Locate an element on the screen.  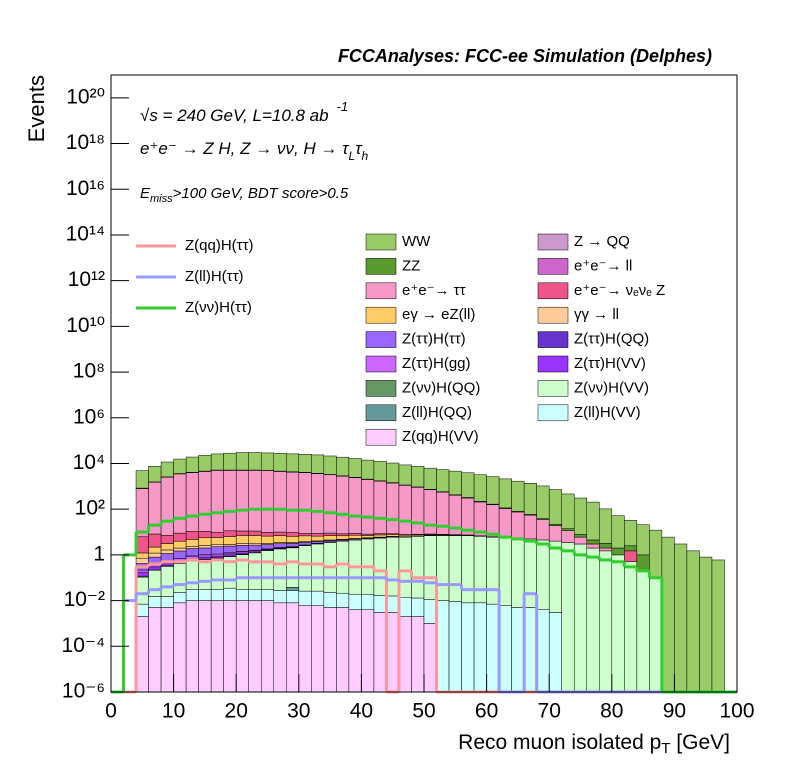
x-tick-label: 0 is located at coordinates (111, 711).